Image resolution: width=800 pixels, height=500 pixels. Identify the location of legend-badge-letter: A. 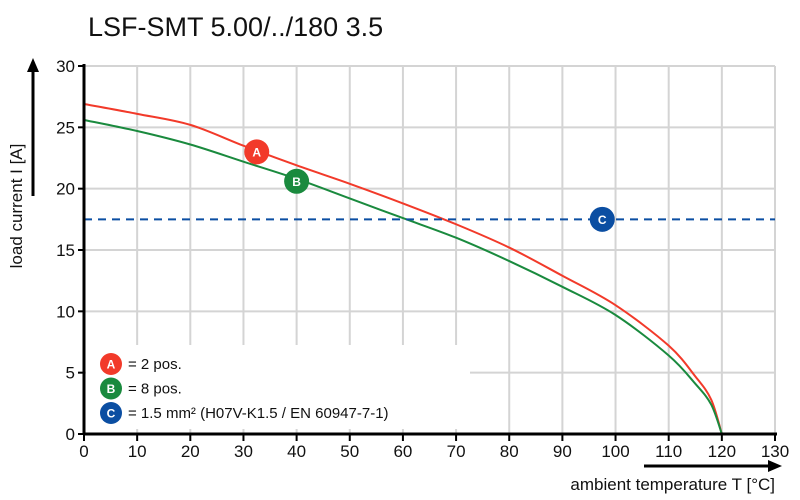
(111, 365).